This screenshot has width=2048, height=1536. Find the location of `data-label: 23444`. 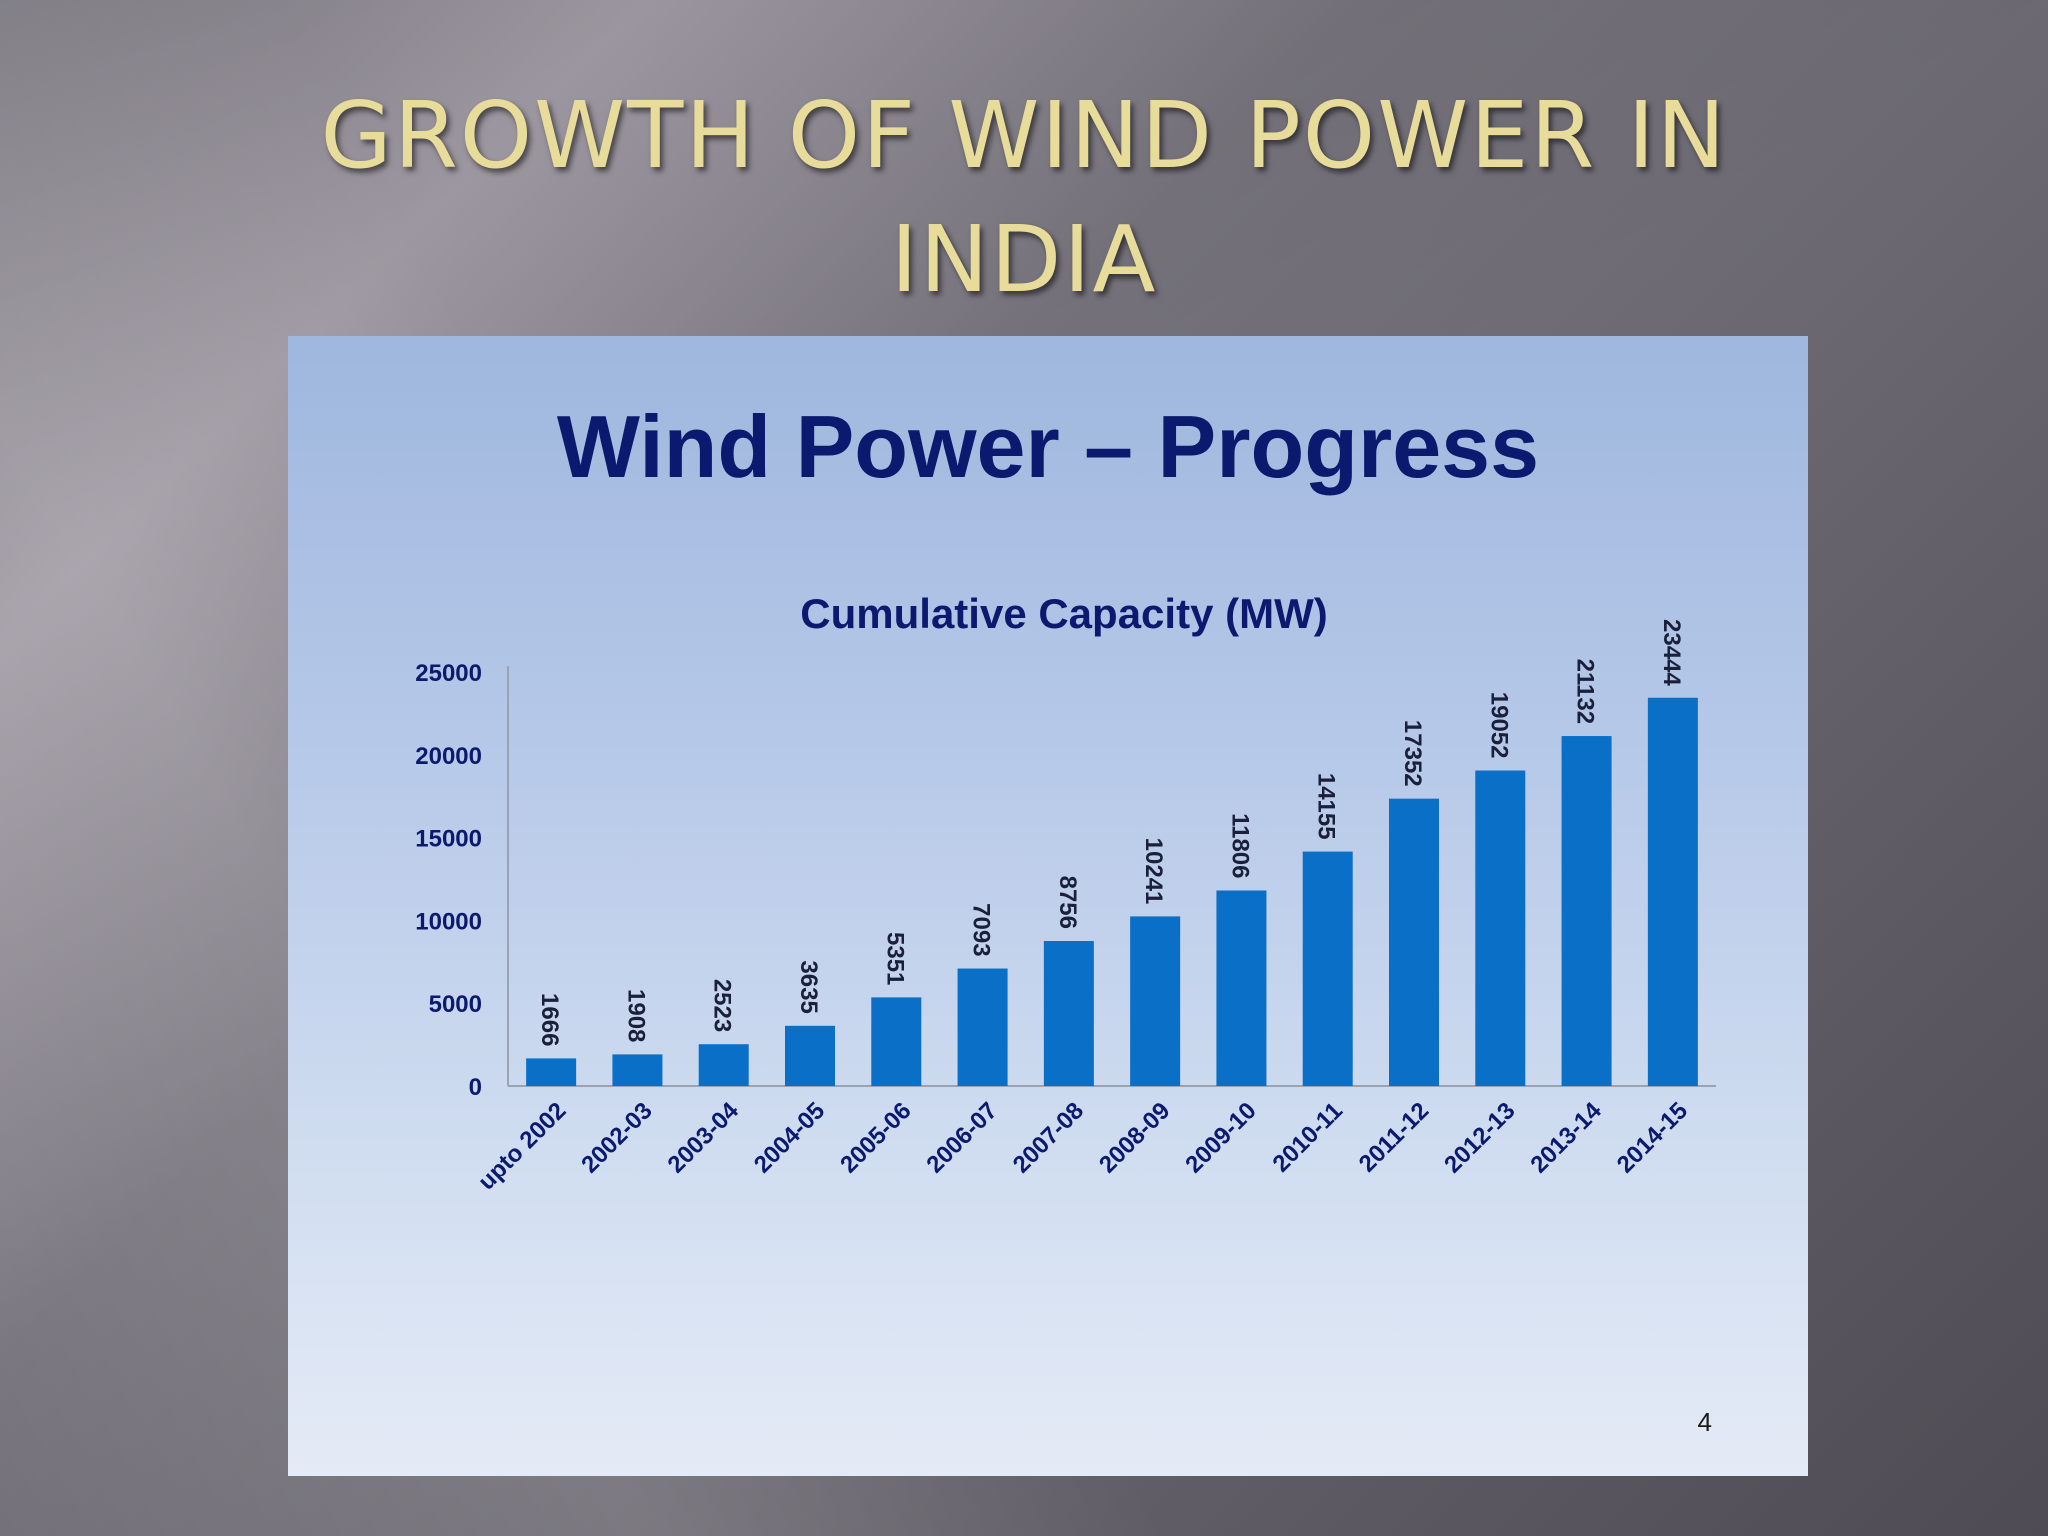

data-label: 23444 is located at coordinates (1671, 652).